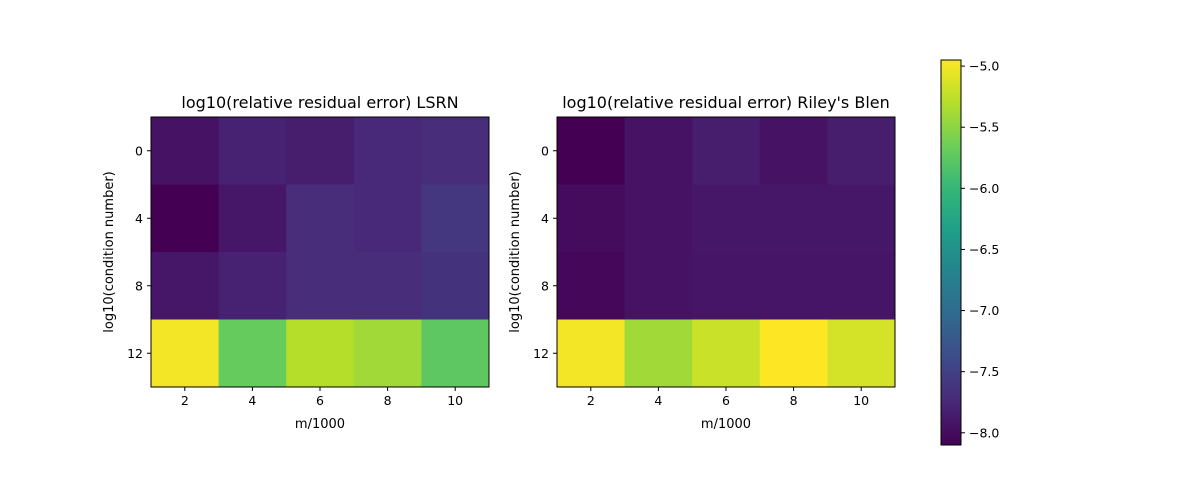  What do you see at coordinates (984, 310) in the screenshot?
I see `colorbar-tick-label: −7.0` at bounding box center [984, 310].